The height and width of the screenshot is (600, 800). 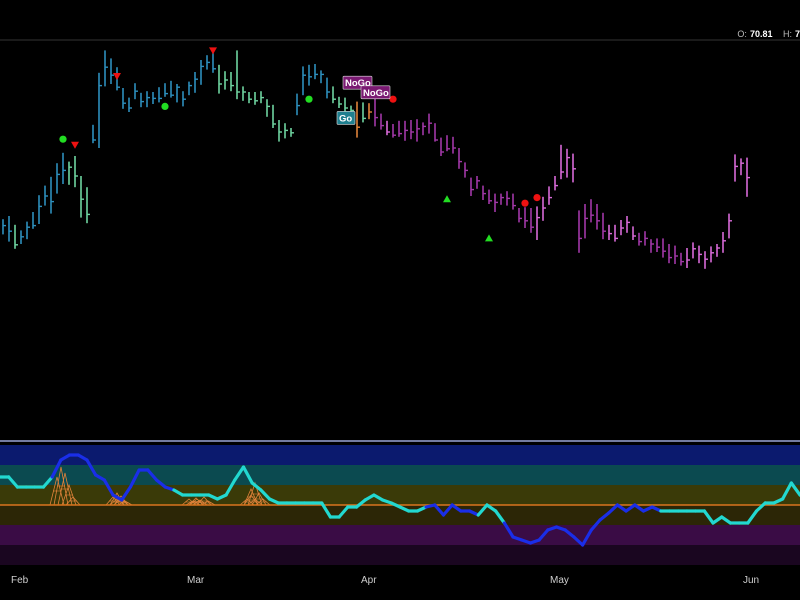 What do you see at coordinates (193, 502) in the screenshot?
I see `histogram-cluster` at bounding box center [193, 502].